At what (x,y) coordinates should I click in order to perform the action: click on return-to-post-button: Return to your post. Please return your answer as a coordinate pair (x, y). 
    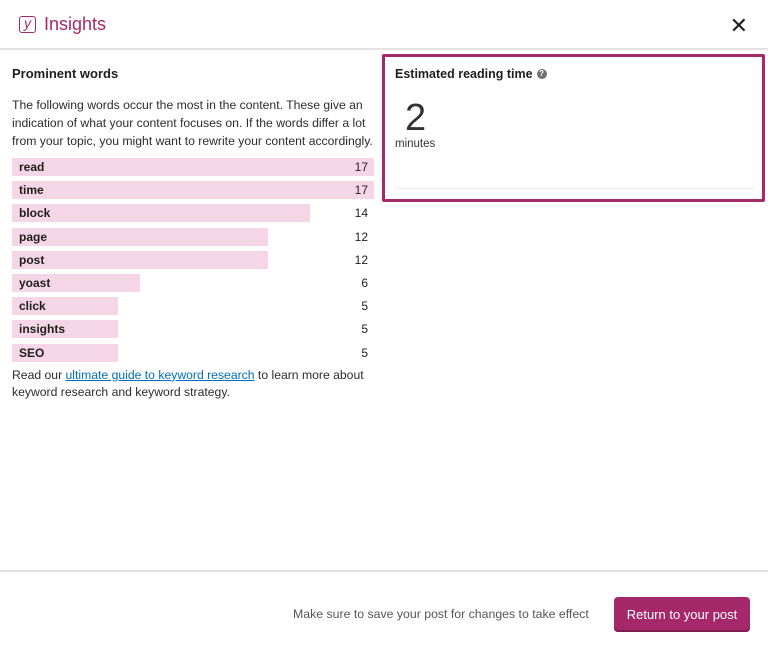
    Looking at the image, I should click on (682, 614).